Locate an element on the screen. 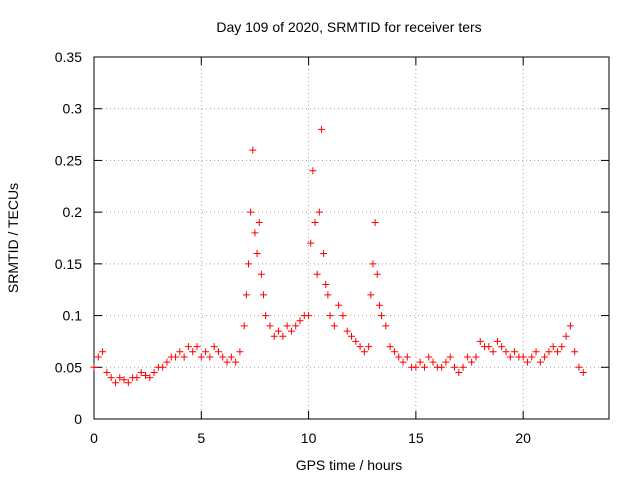 The image size is (640, 480). y-tick-label: 0.35 is located at coordinates (68, 57).